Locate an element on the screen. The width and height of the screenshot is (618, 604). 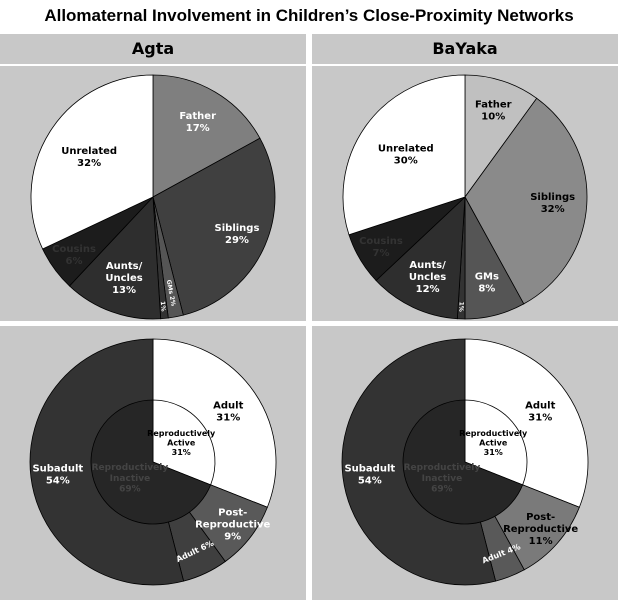
column-header-agta: Agta is located at coordinates (153, 49).